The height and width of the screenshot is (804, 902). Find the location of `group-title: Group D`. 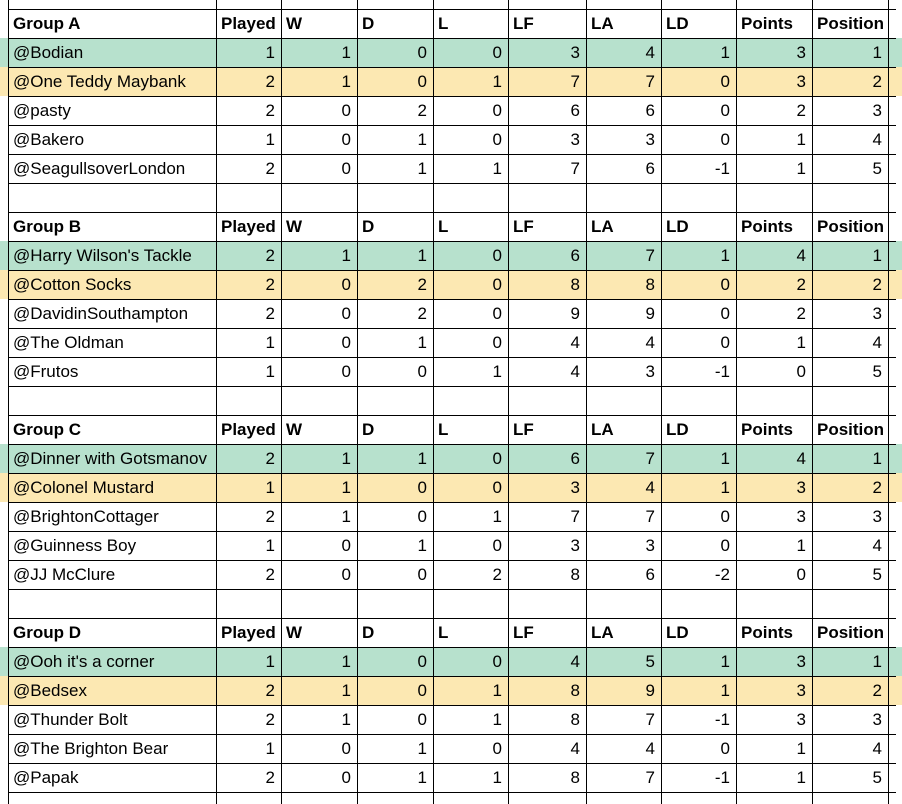

group-title: Group D is located at coordinates (47, 632).